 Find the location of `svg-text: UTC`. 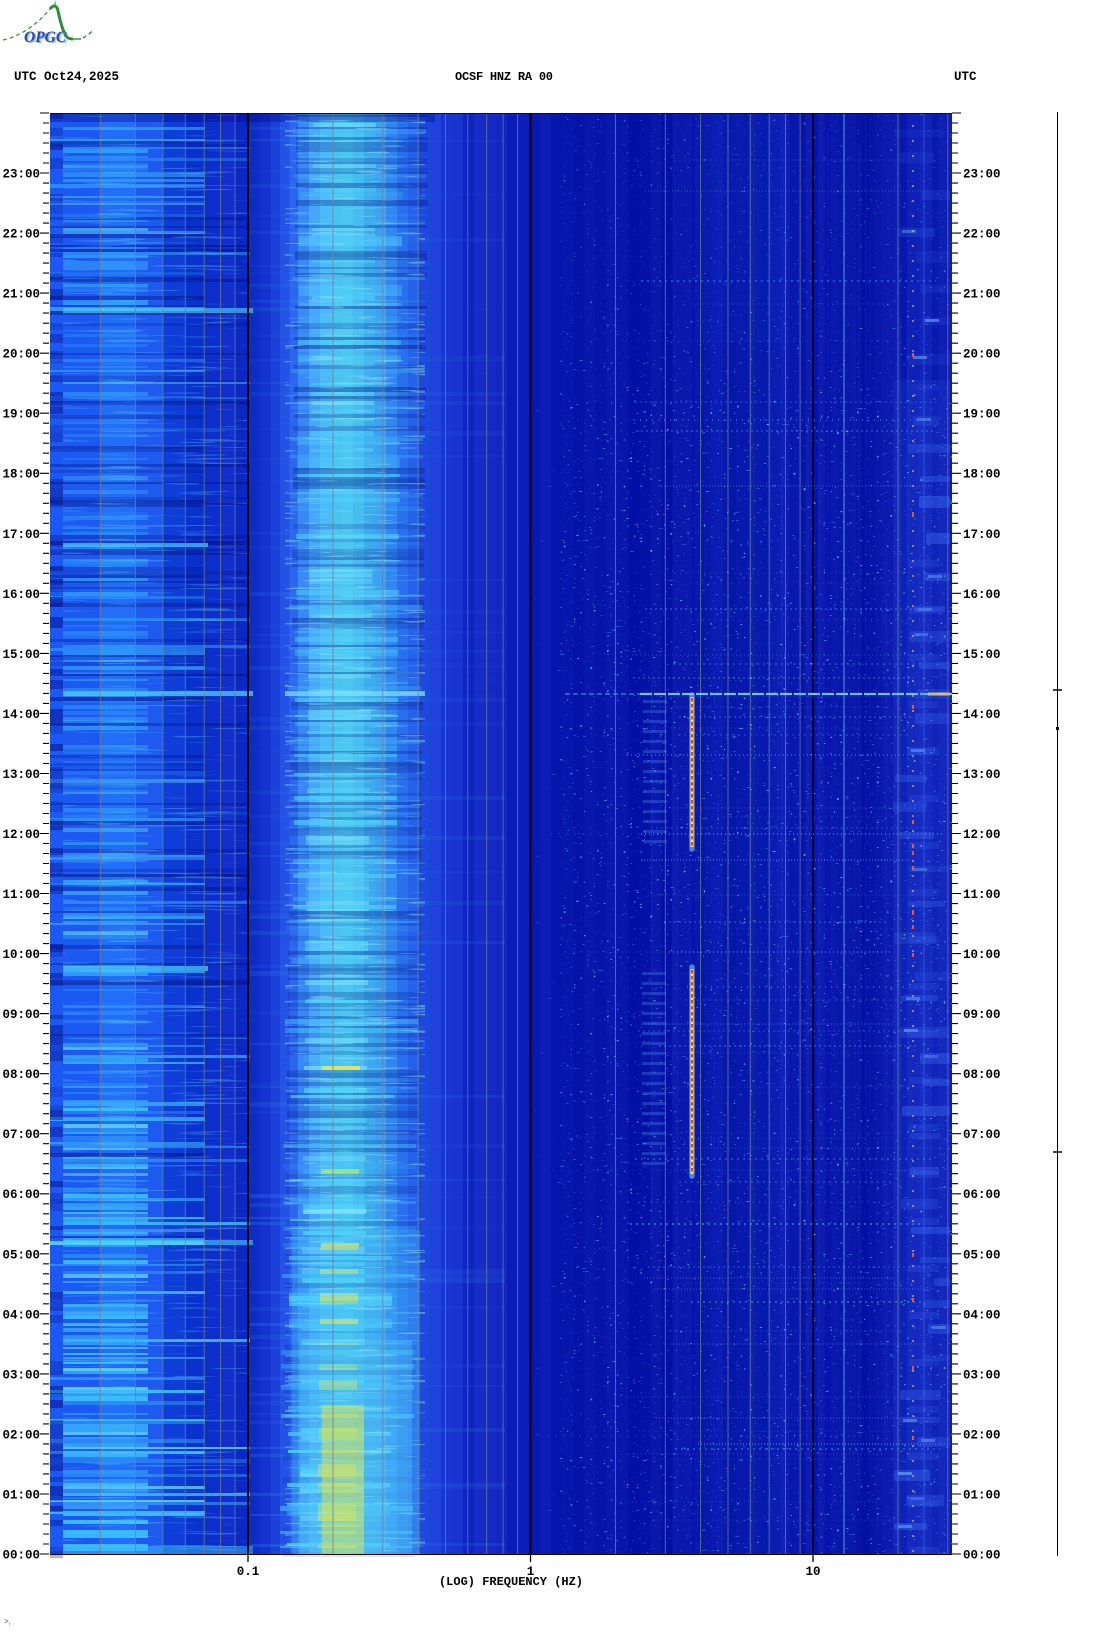

svg-text: UTC is located at coordinates (965, 77).